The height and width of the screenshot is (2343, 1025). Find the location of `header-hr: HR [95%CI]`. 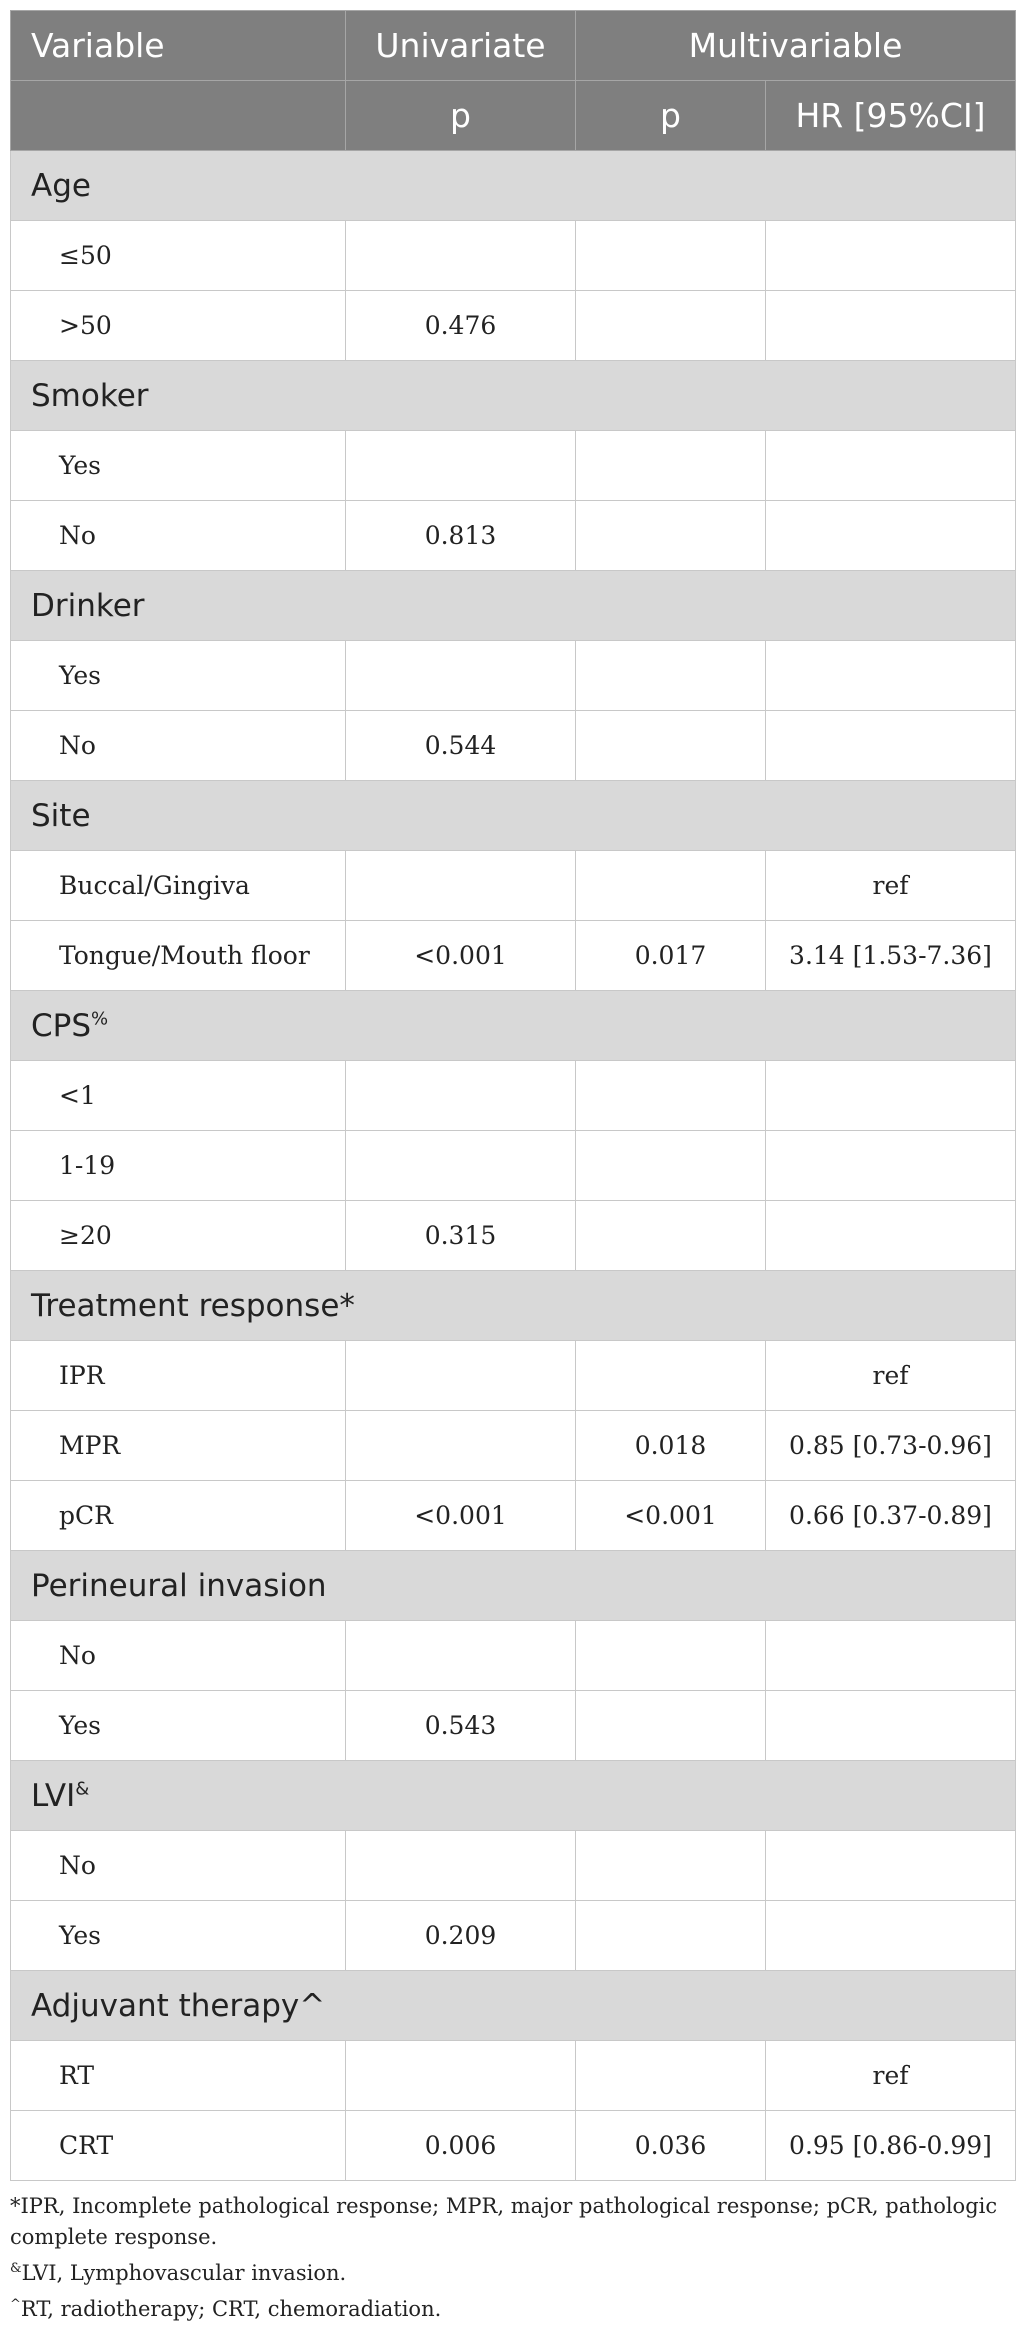

header-hr: HR [95%CI] is located at coordinates (890, 115).